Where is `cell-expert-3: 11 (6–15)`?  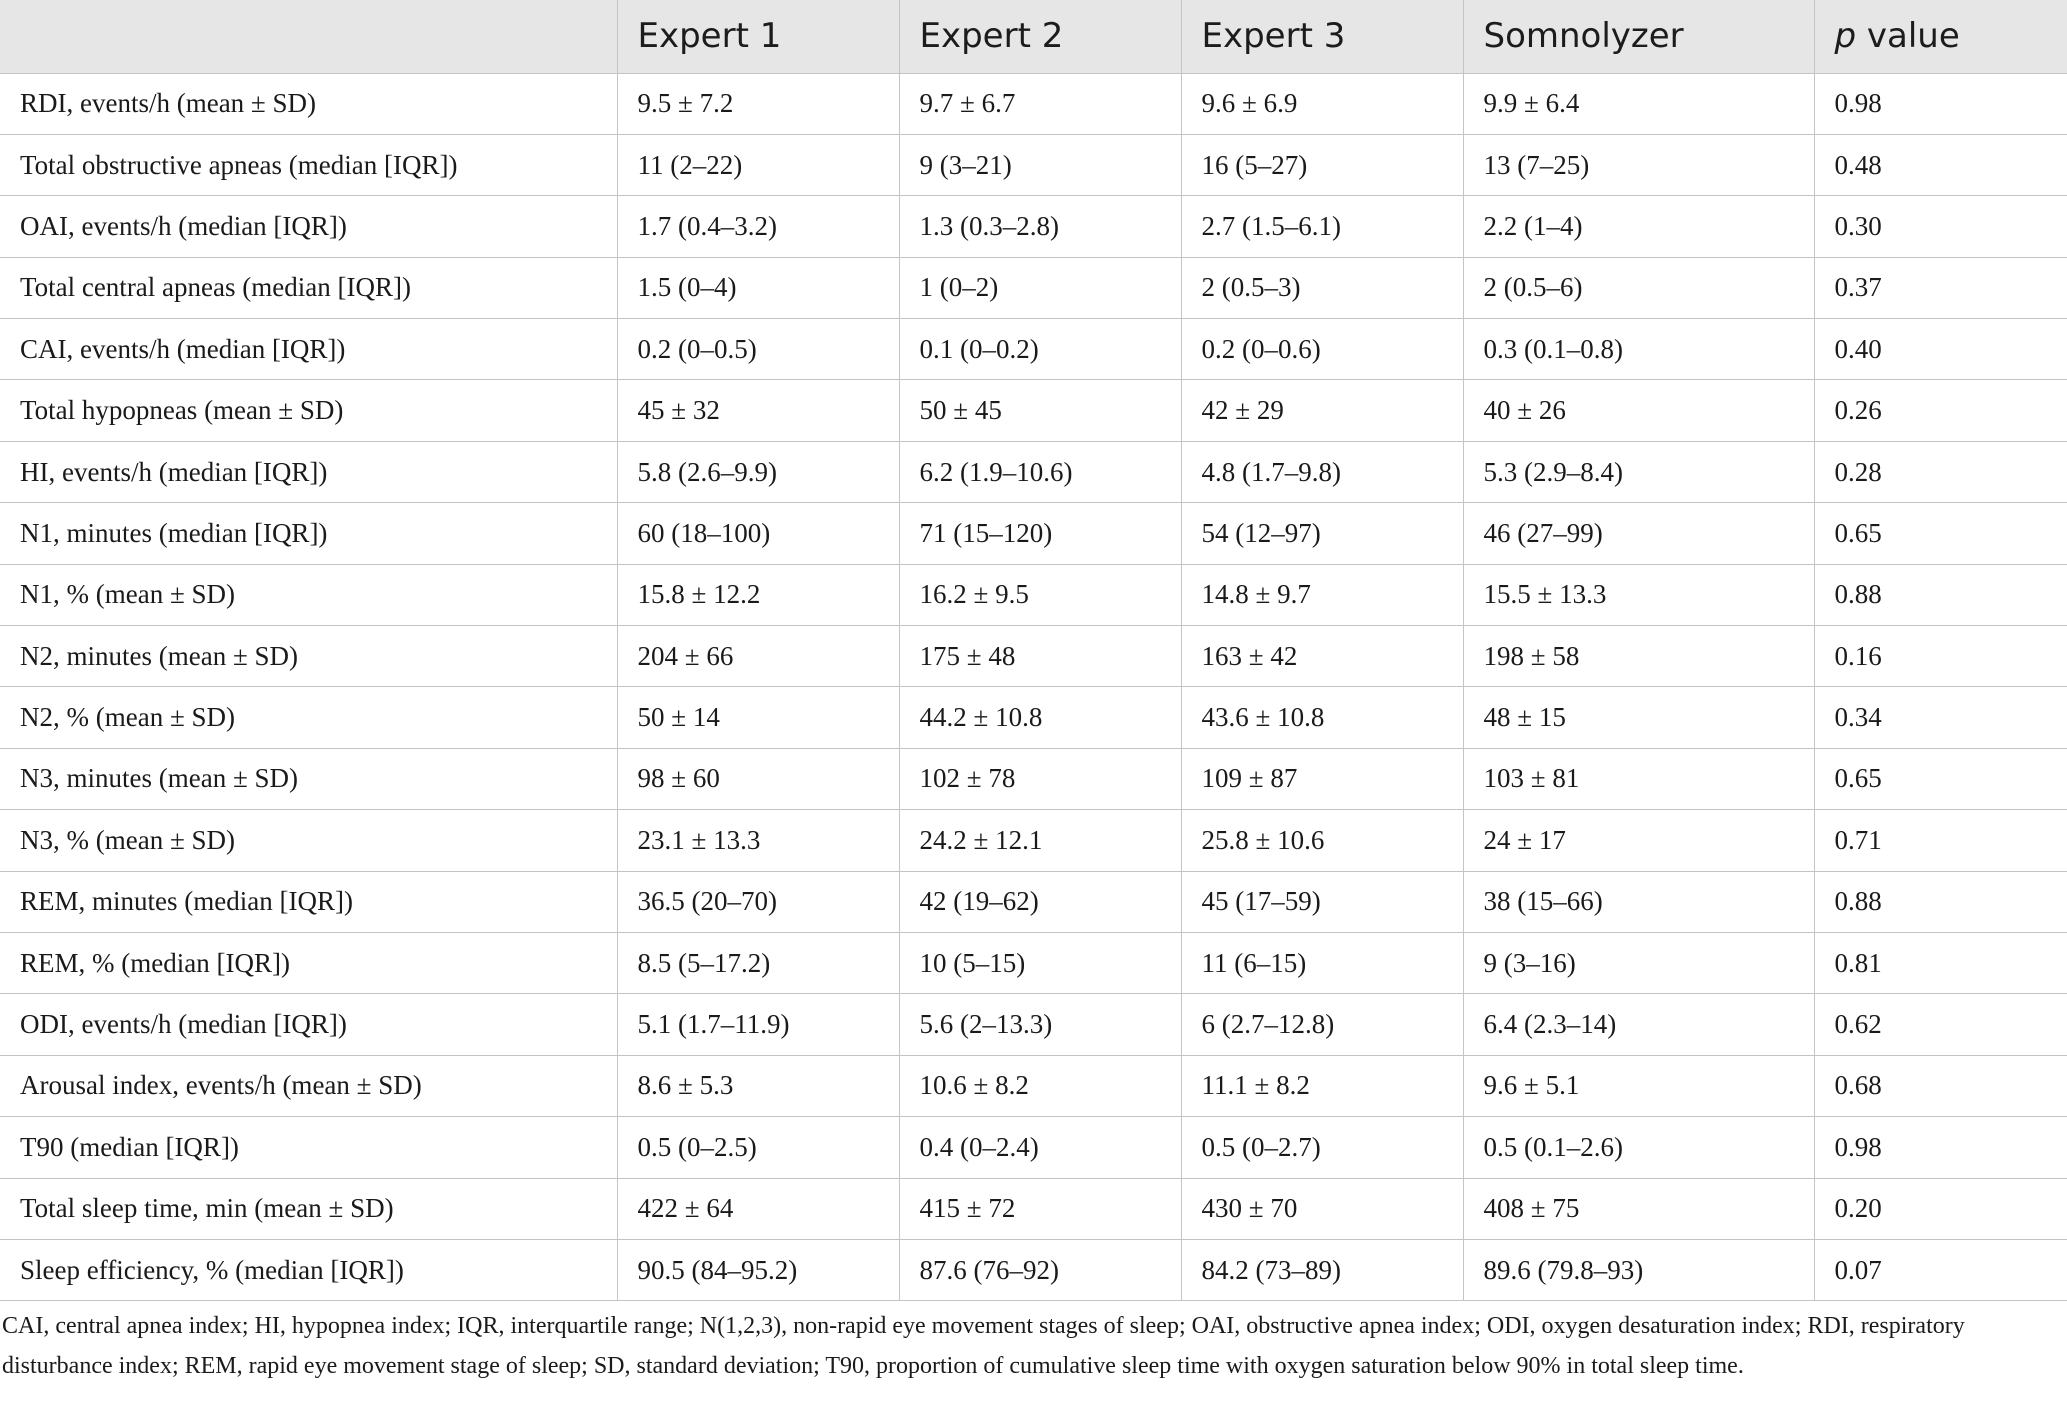
cell-expert-3: 11 (6–15) is located at coordinates (1321, 963).